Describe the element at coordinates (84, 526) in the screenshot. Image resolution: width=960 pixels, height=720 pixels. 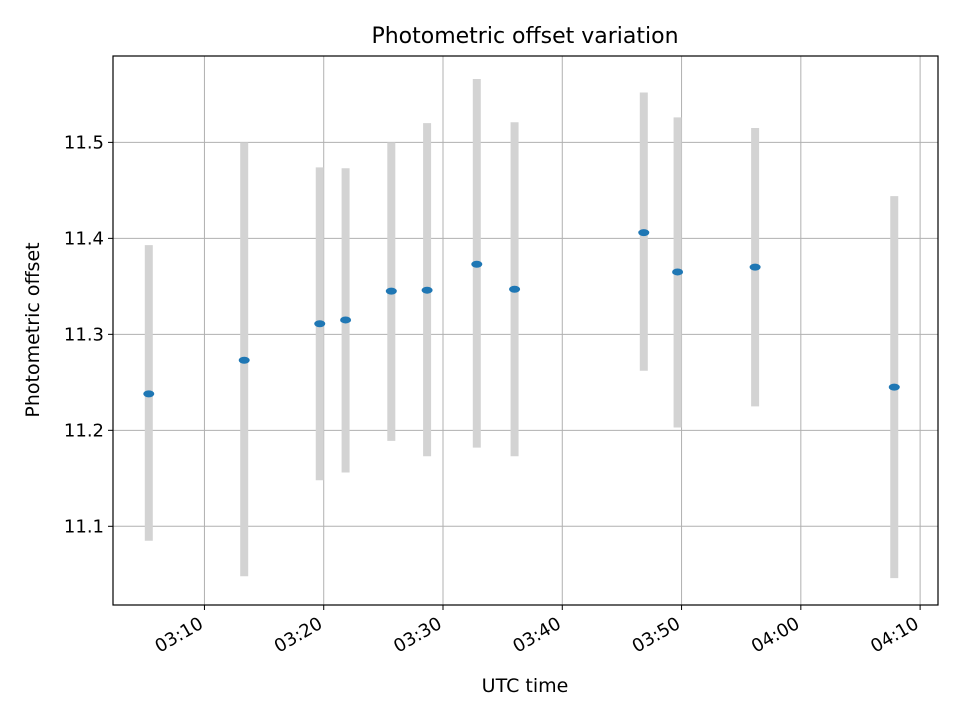
I see `y-tick-label: 11.1` at that location.